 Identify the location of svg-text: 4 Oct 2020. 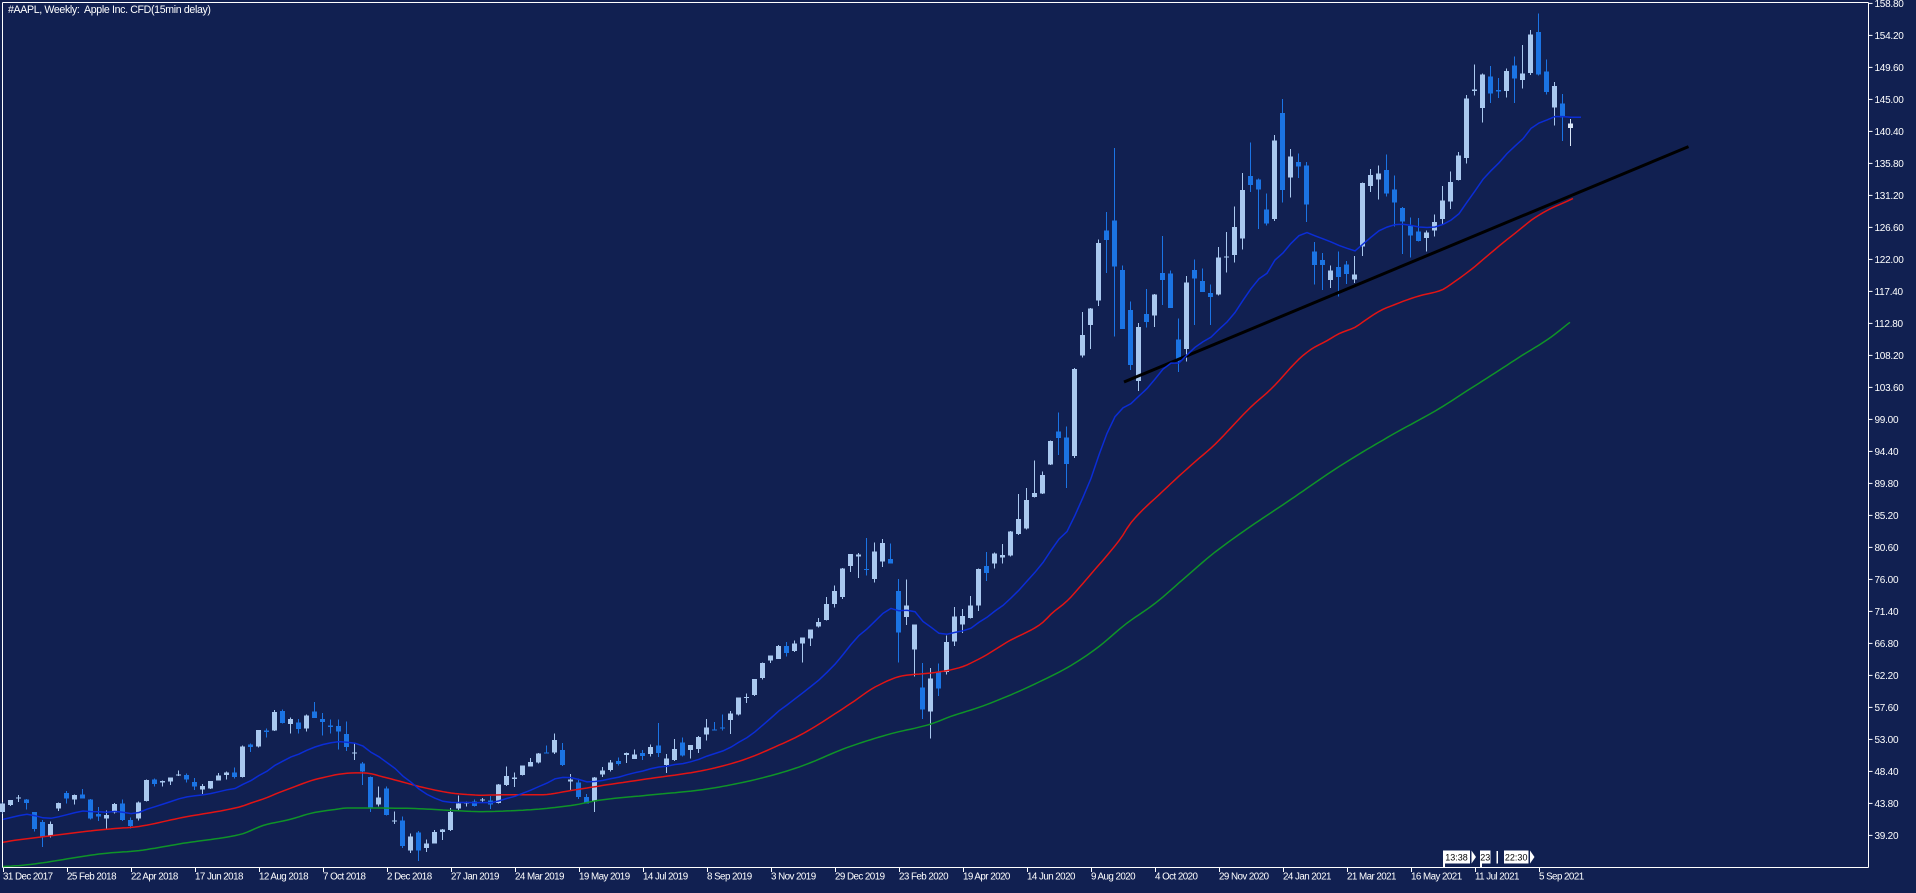
(1177, 877).